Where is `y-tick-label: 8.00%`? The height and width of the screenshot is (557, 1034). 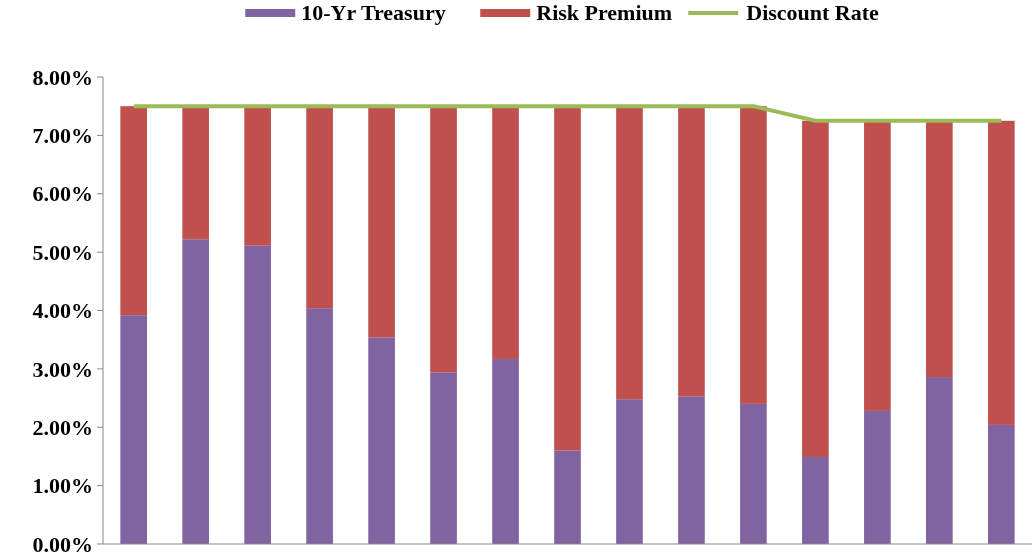 y-tick-label: 8.00% is located at coordinates (62, 77).